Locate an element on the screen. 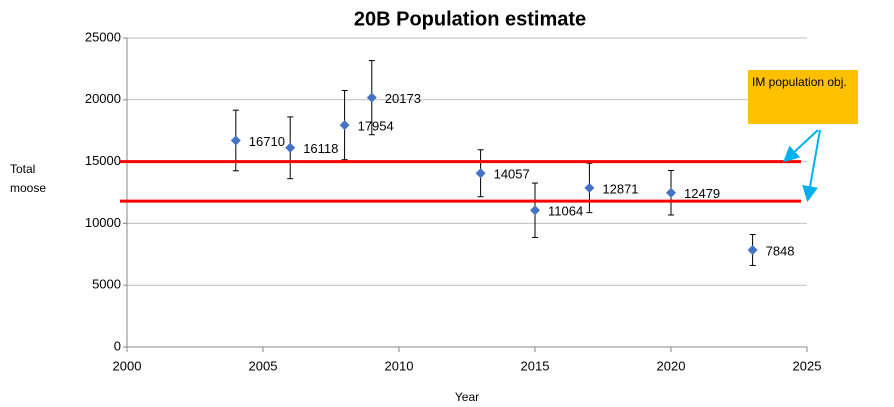 This screenshot has width=894, height=407. x-axis-label: Year is located at coordinates (467, 397).